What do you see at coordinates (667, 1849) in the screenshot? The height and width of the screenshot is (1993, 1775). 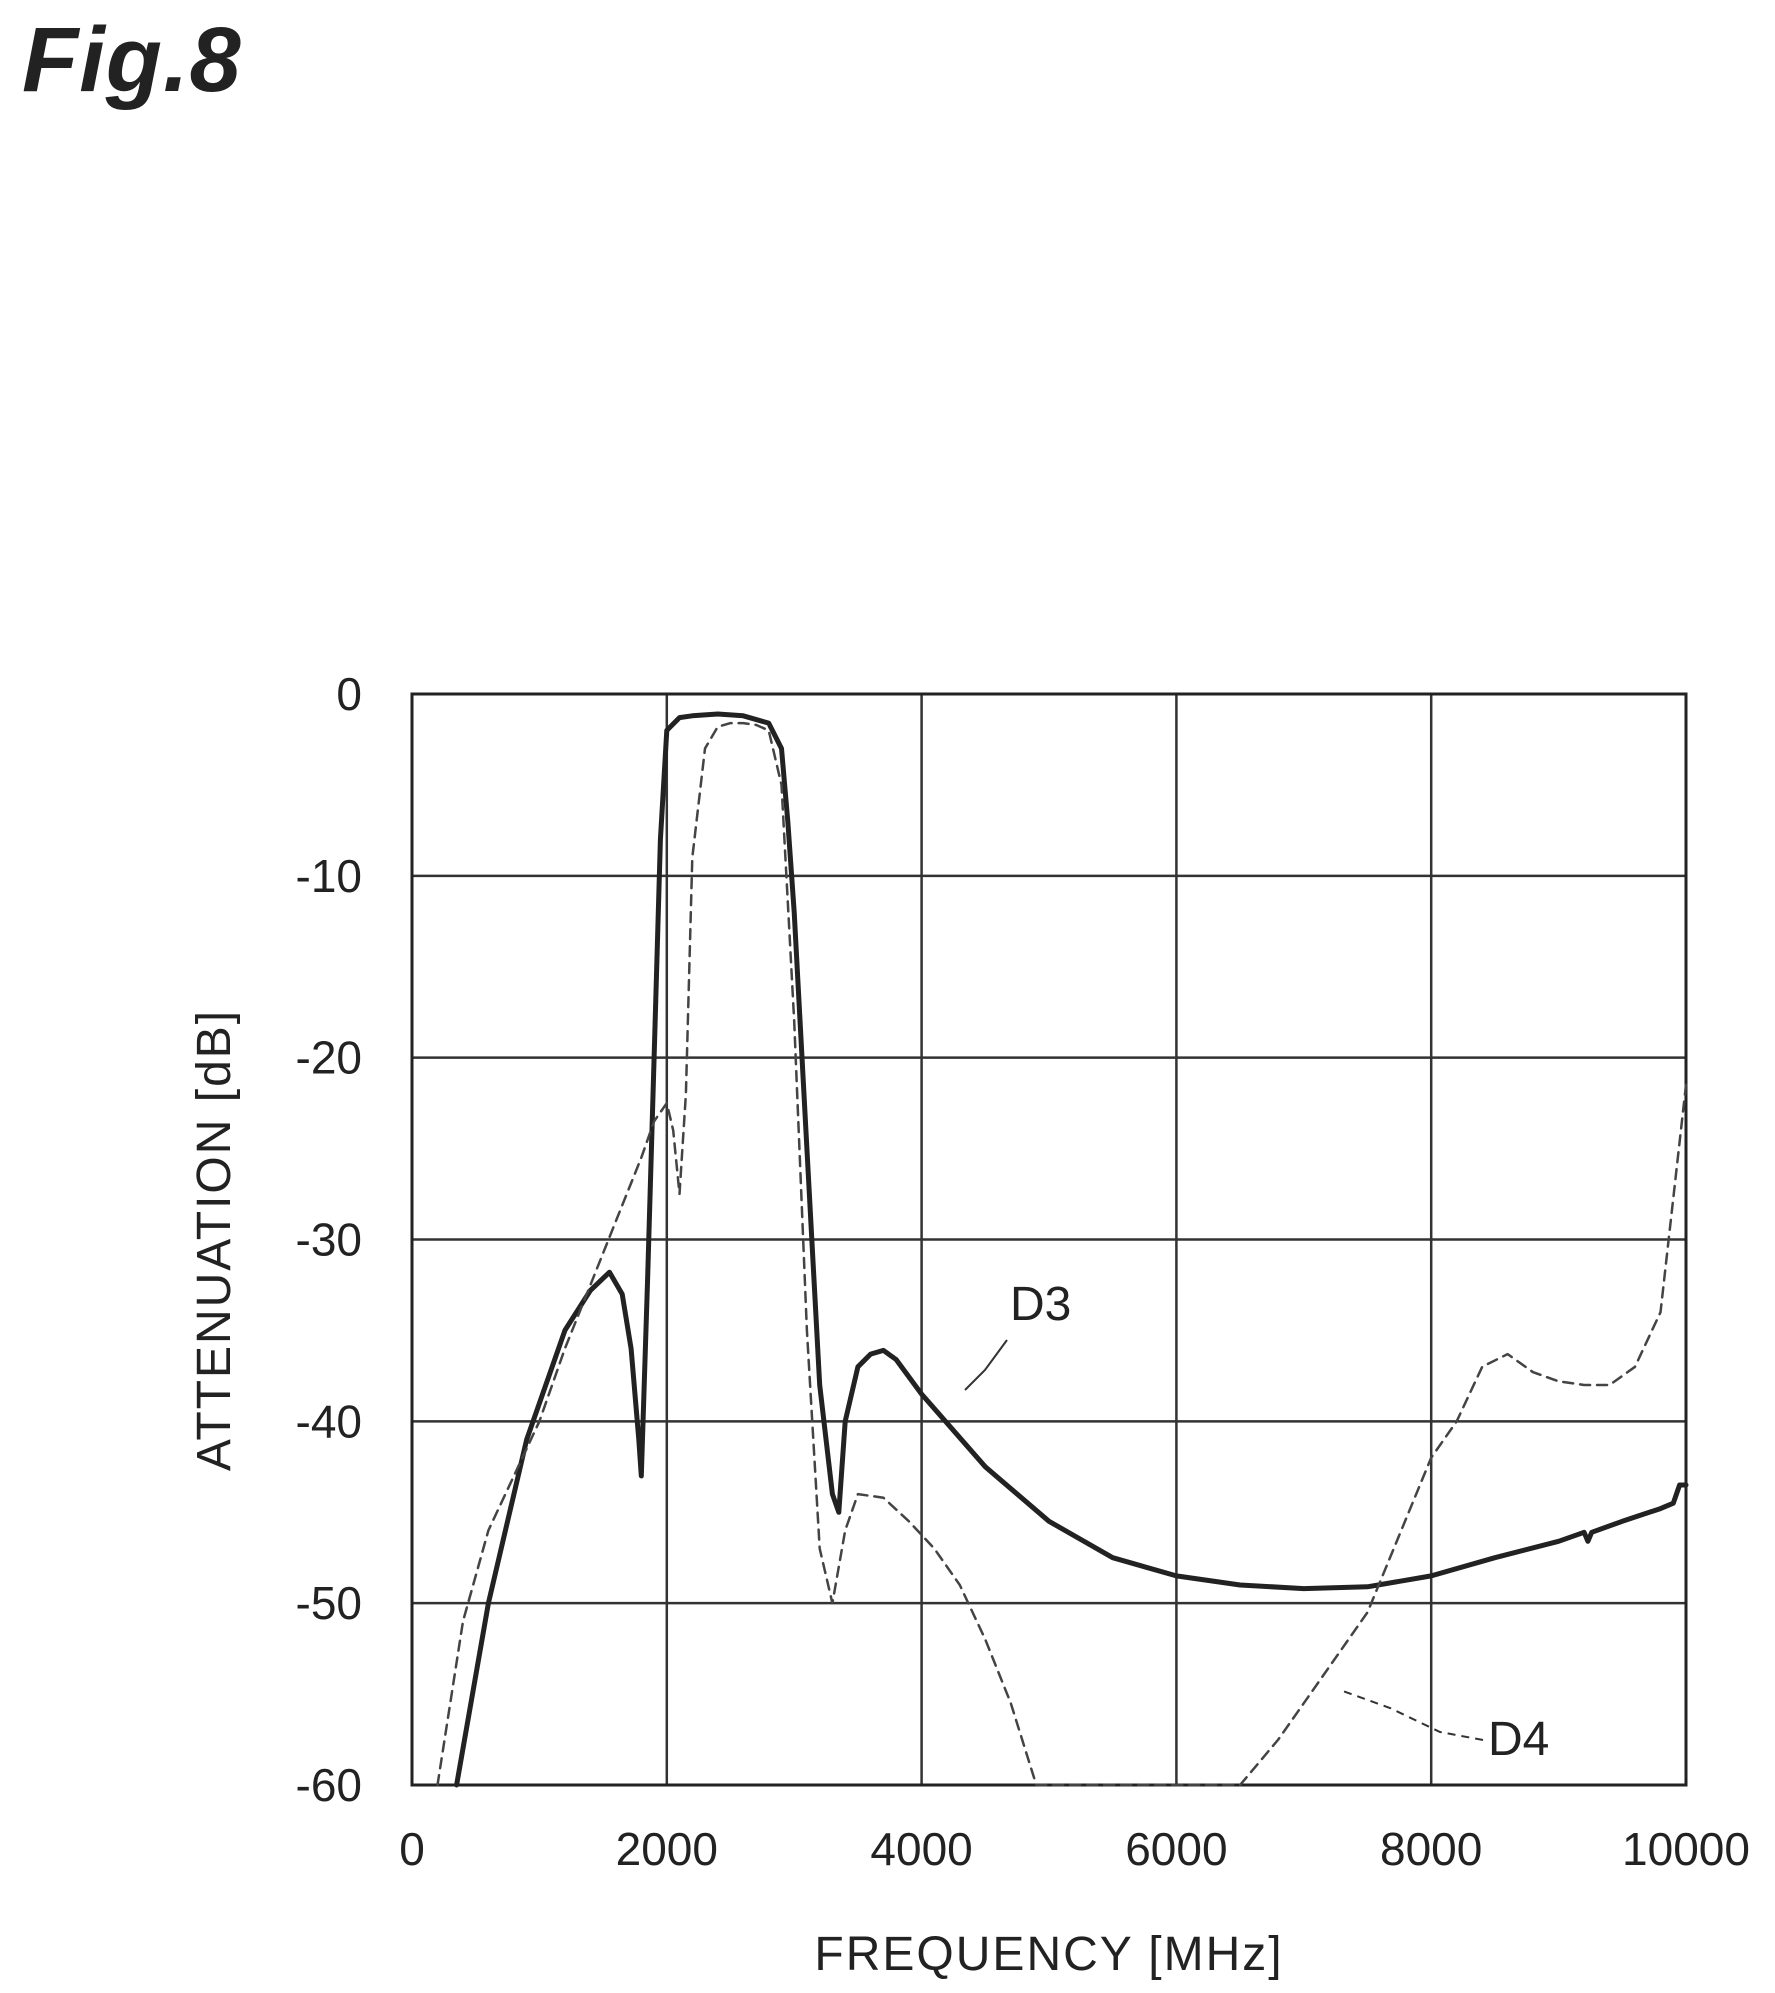 I see `x-tick-label: 2000` at bounding box center [667, 1849].